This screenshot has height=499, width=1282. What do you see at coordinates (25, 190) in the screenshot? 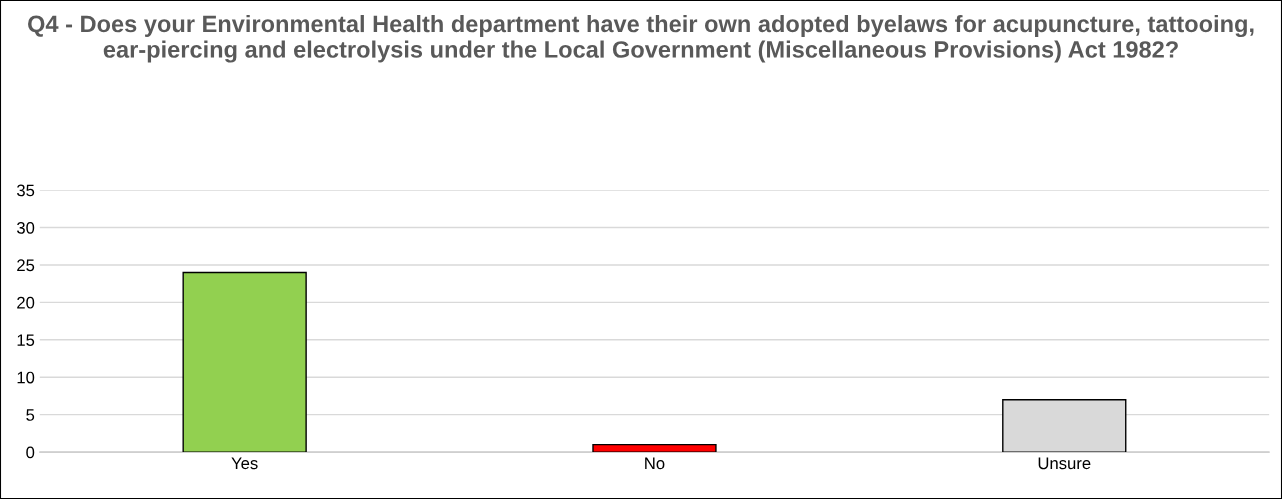
I see `y-tick-label: 35` at bounding box center [25, 190].